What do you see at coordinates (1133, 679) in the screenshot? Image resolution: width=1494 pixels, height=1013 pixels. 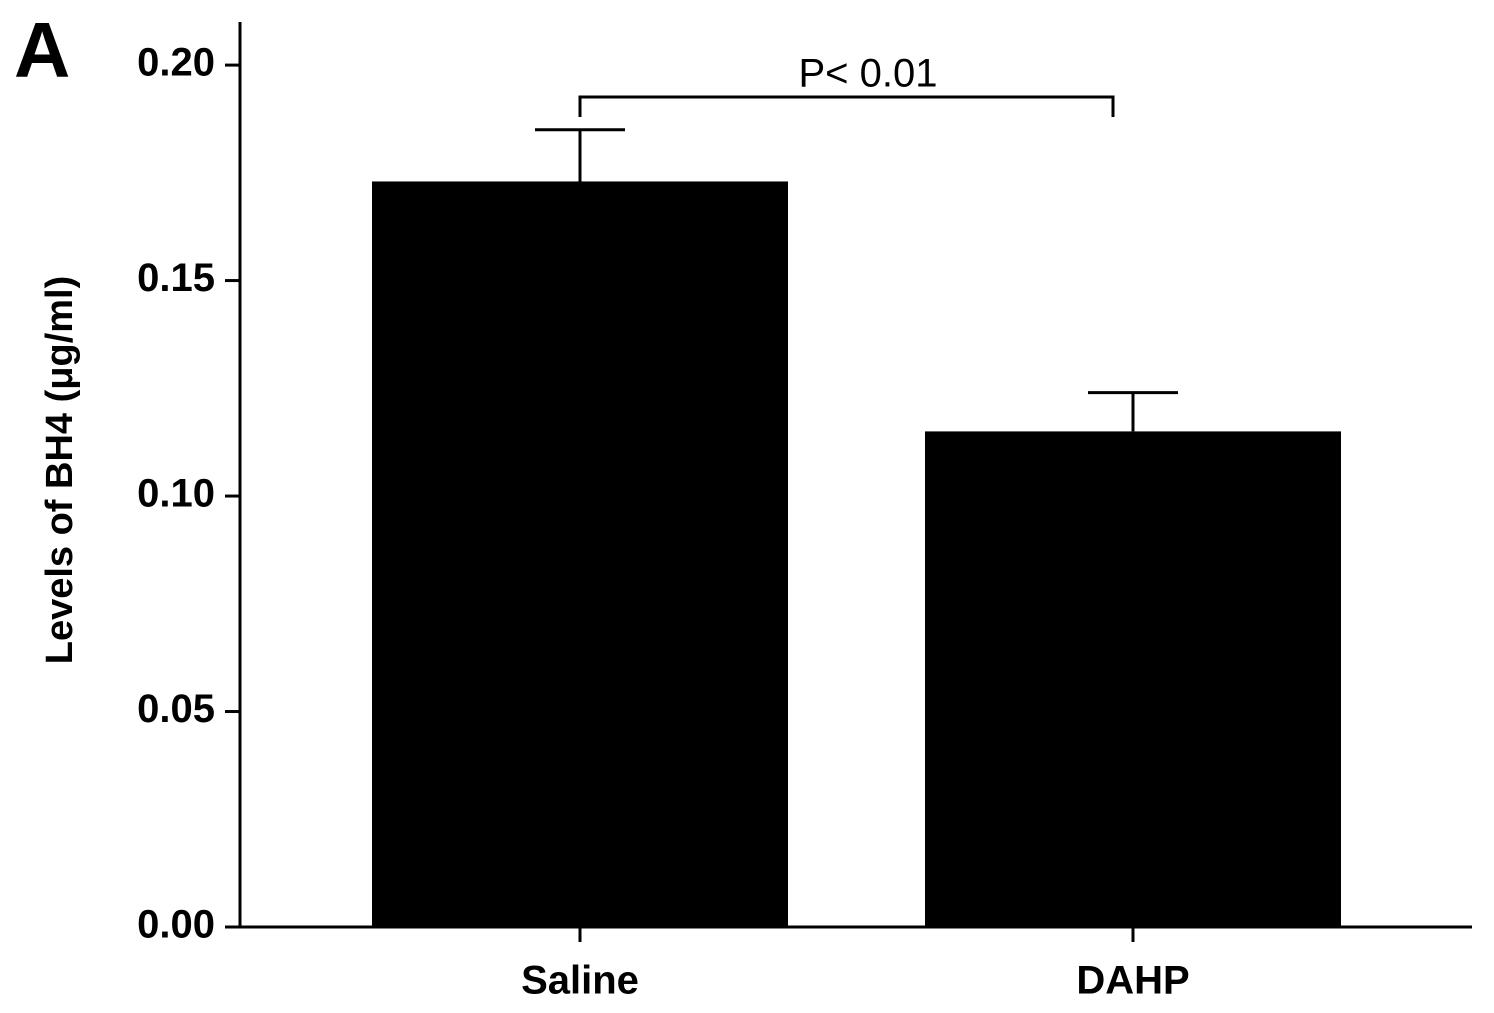 I see `bar` at bounding box center [1133, 679].